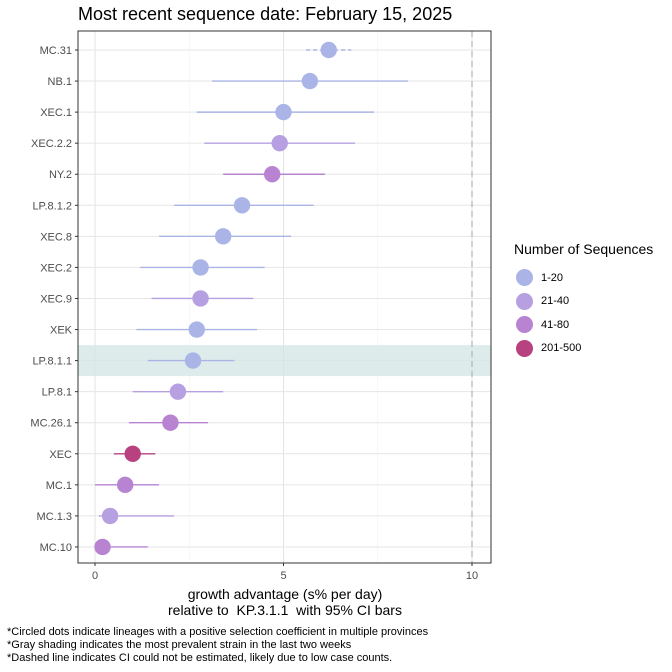  What do you see at coordinates (56, 268) in the screenshot?
I see `y-tick-label: XEC.2` at bounding box center [56, 268].